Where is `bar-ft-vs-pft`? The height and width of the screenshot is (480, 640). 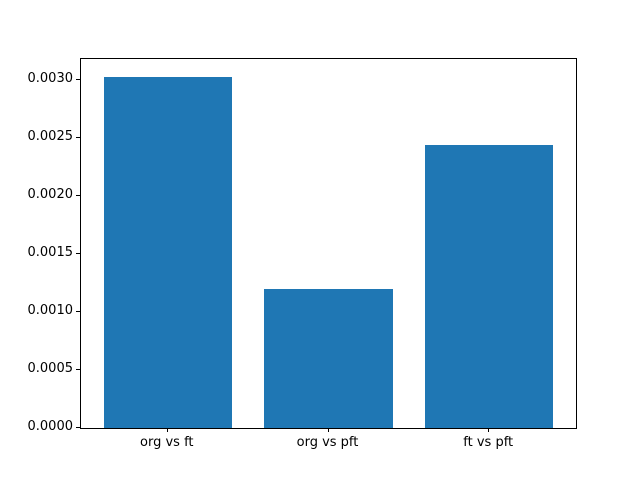
bar-ft-vs-pft is located at coordinates (489, 286).